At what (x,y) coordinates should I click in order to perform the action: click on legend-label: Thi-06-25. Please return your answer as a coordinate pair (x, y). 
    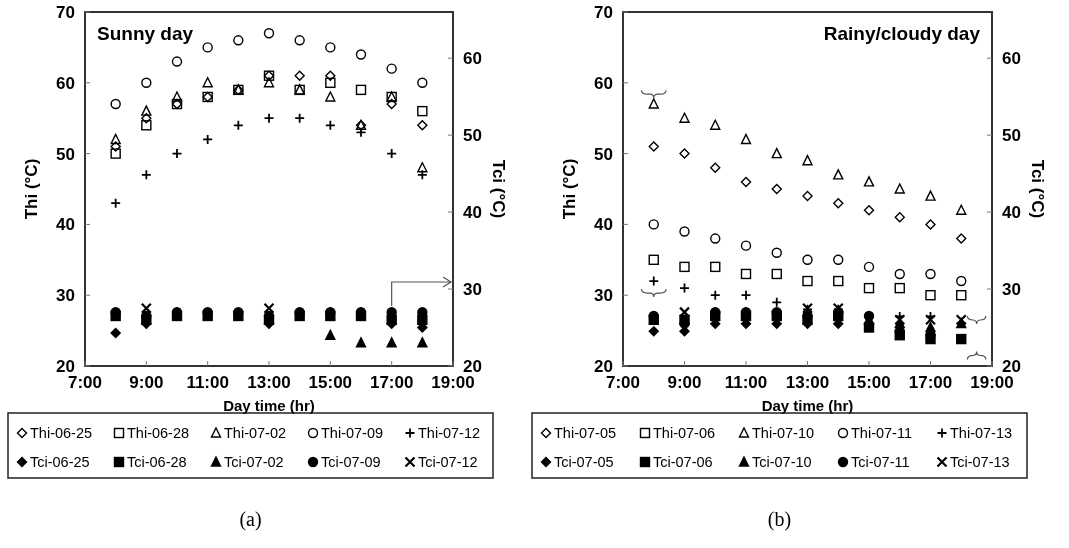
    Looking at the image, I should click on (61, 433).